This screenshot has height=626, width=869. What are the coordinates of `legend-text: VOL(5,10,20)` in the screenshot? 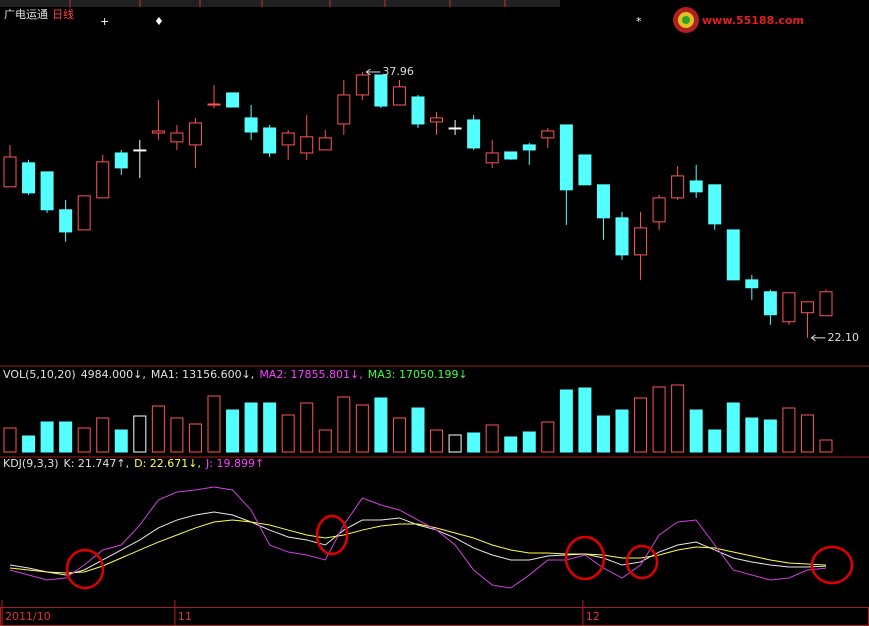 It's located at (39, 374).